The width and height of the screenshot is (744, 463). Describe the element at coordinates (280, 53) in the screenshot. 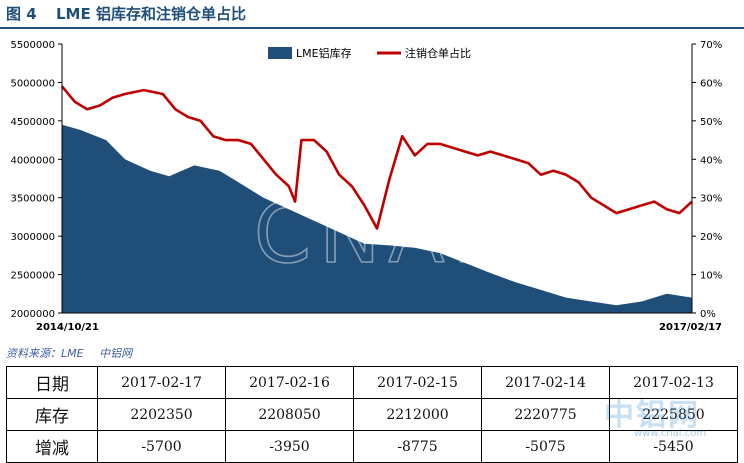

I see `legend-swatch-area` at that location.